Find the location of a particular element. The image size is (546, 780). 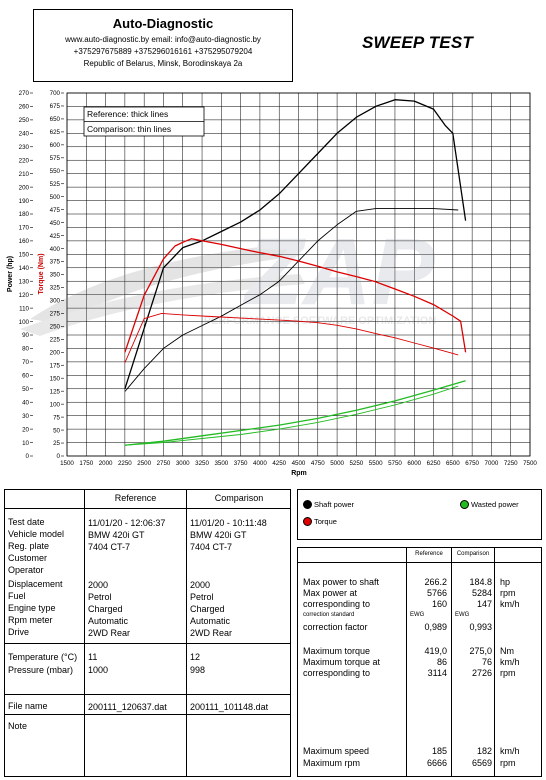

shaft-power-thin-curve is located at coordinates (291, 300).